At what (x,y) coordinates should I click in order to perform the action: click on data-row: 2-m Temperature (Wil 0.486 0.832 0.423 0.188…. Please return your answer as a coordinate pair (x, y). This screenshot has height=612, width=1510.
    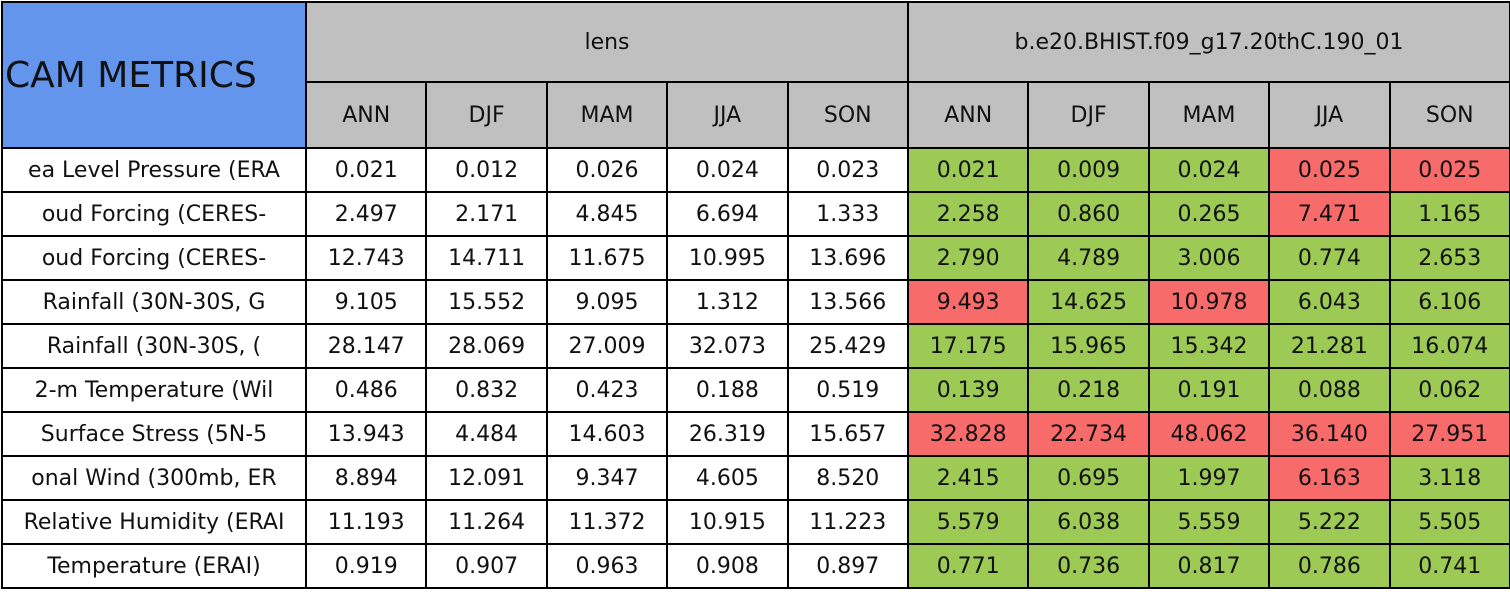
    Looking at the image, I should click on (755, 390).